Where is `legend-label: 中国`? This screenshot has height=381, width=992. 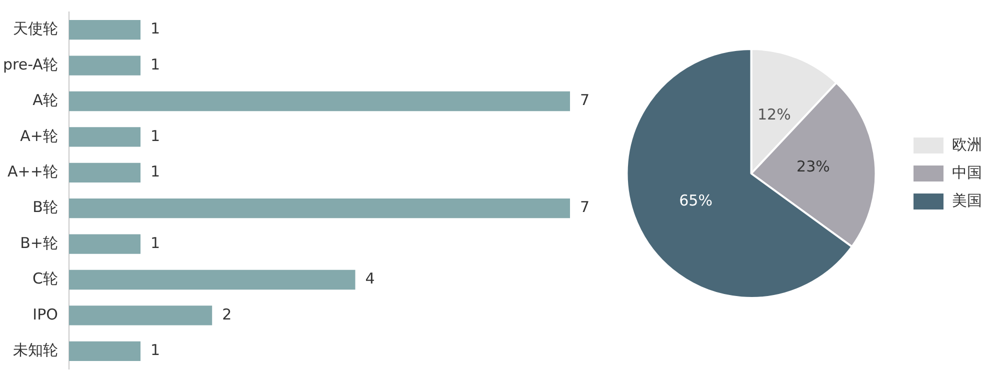 legend-label: 中国 is located at coordinates (967, 172).